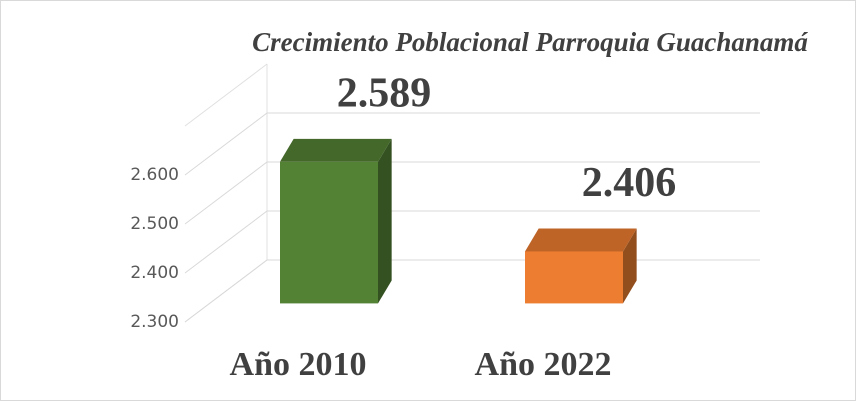 This screenshot has height=401, width=856. I want to click on data-label: 2.589, so click(384, 93).